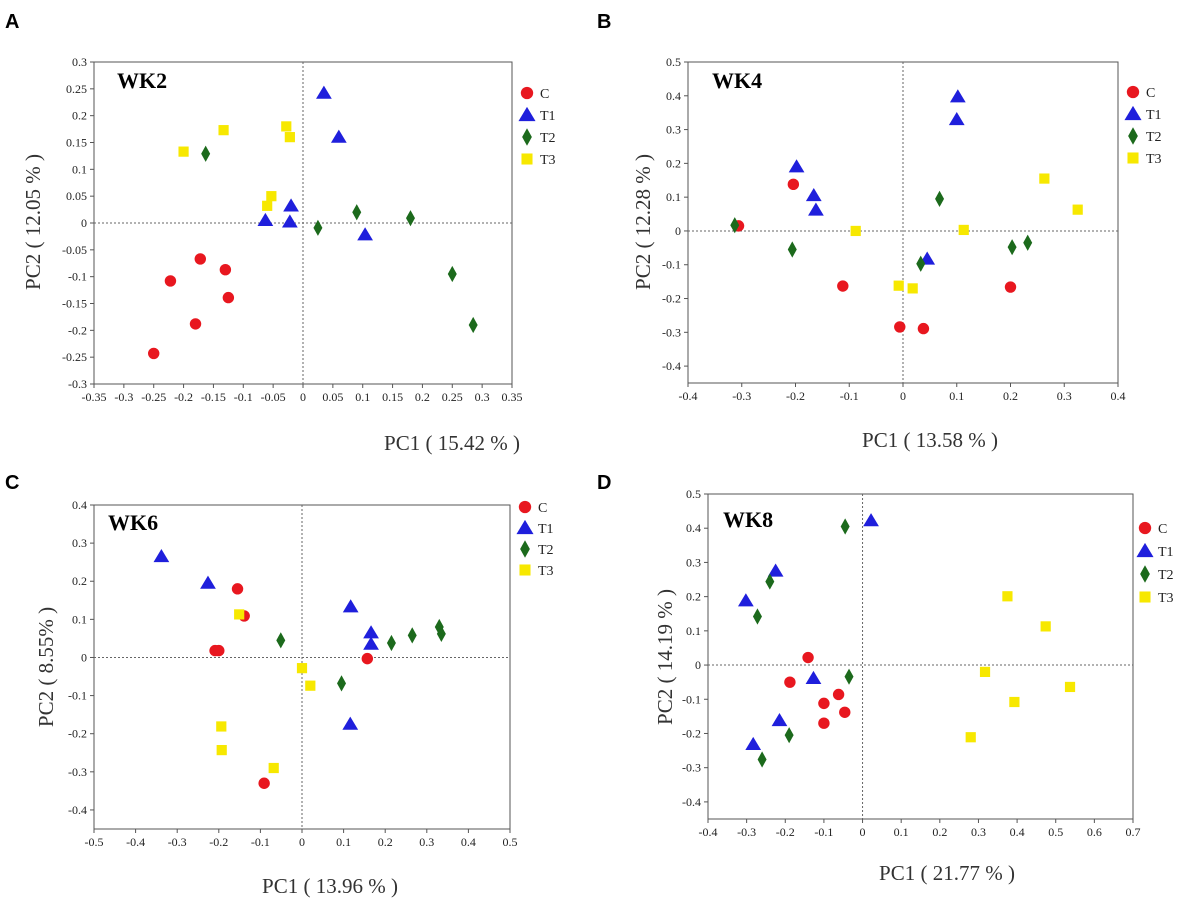  I want to click on y-tick-label: 0.2, so click(693, 597).